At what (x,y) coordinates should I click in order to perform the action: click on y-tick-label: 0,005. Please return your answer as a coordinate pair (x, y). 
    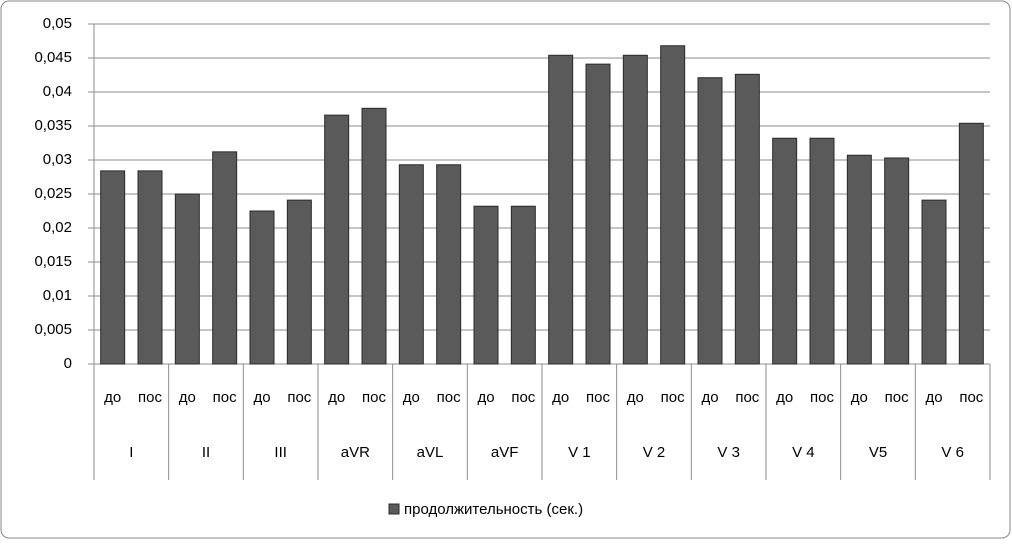
    Looking at the image, I should click on (53, 329).